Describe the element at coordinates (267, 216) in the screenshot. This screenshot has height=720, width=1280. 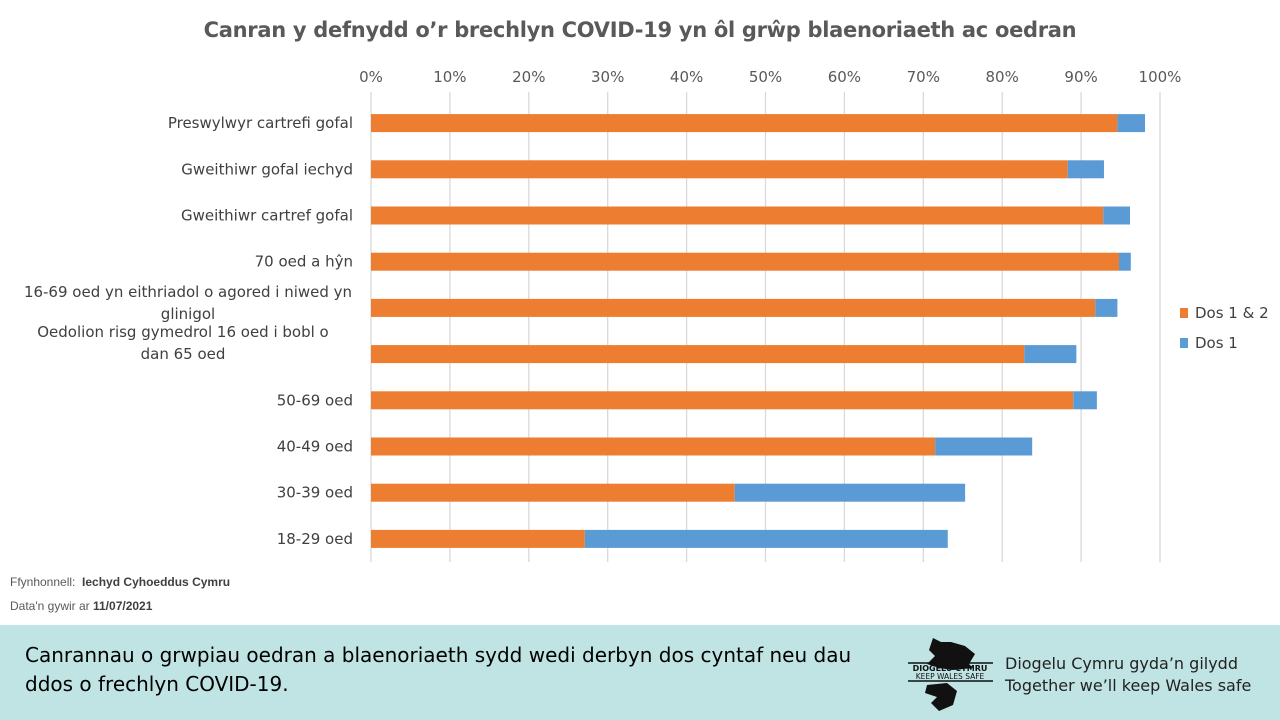
I see `category-label: Gweithiwr cartref gofal` at that location.